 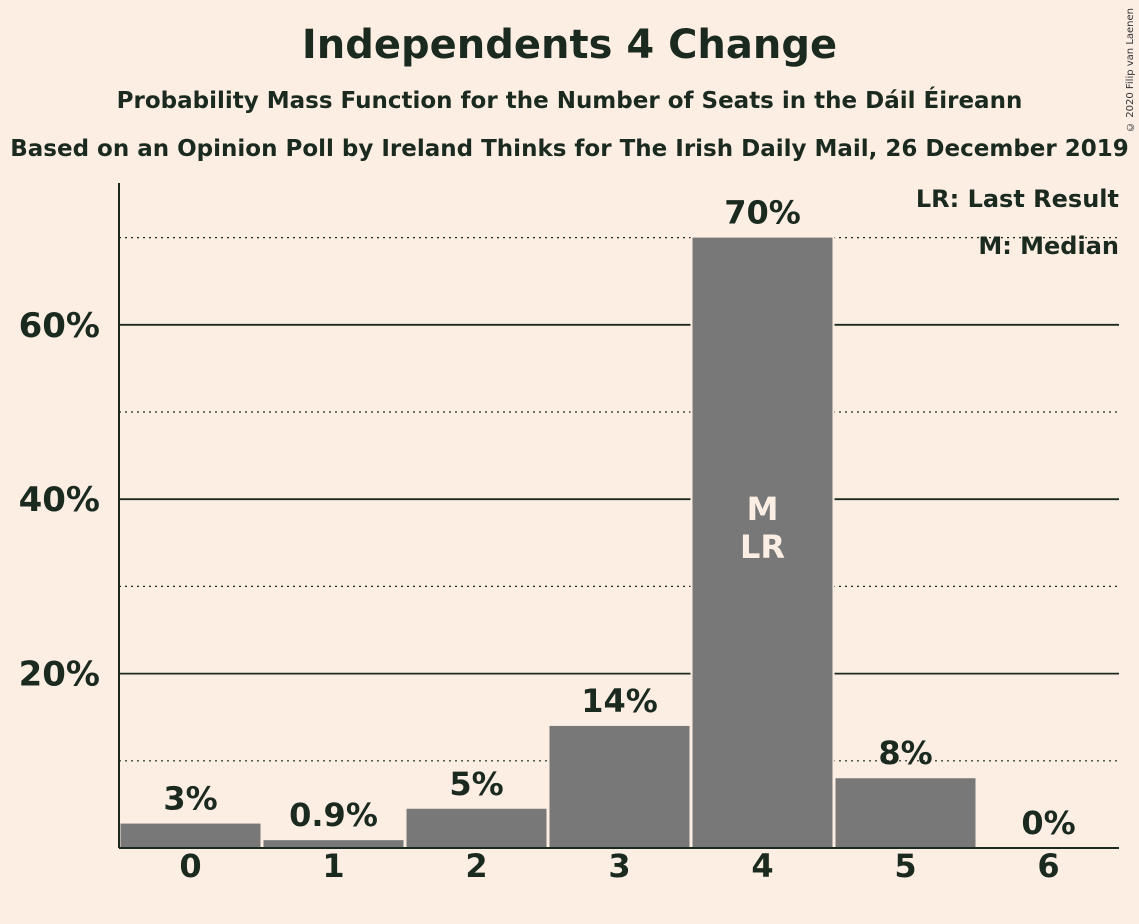 What do you see at coordinates (1017, 199) in the screenshot?
I see `legend-last-result: LR: Last Result` at bounding box center [1017, 199].